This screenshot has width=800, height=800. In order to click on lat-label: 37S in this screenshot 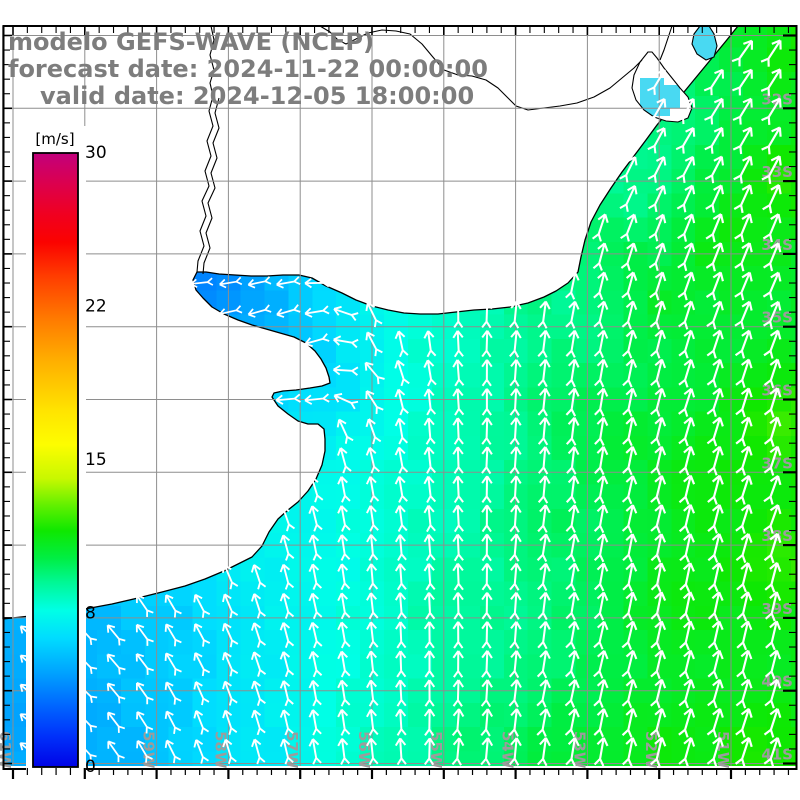, I will do `click(777, 463)`.